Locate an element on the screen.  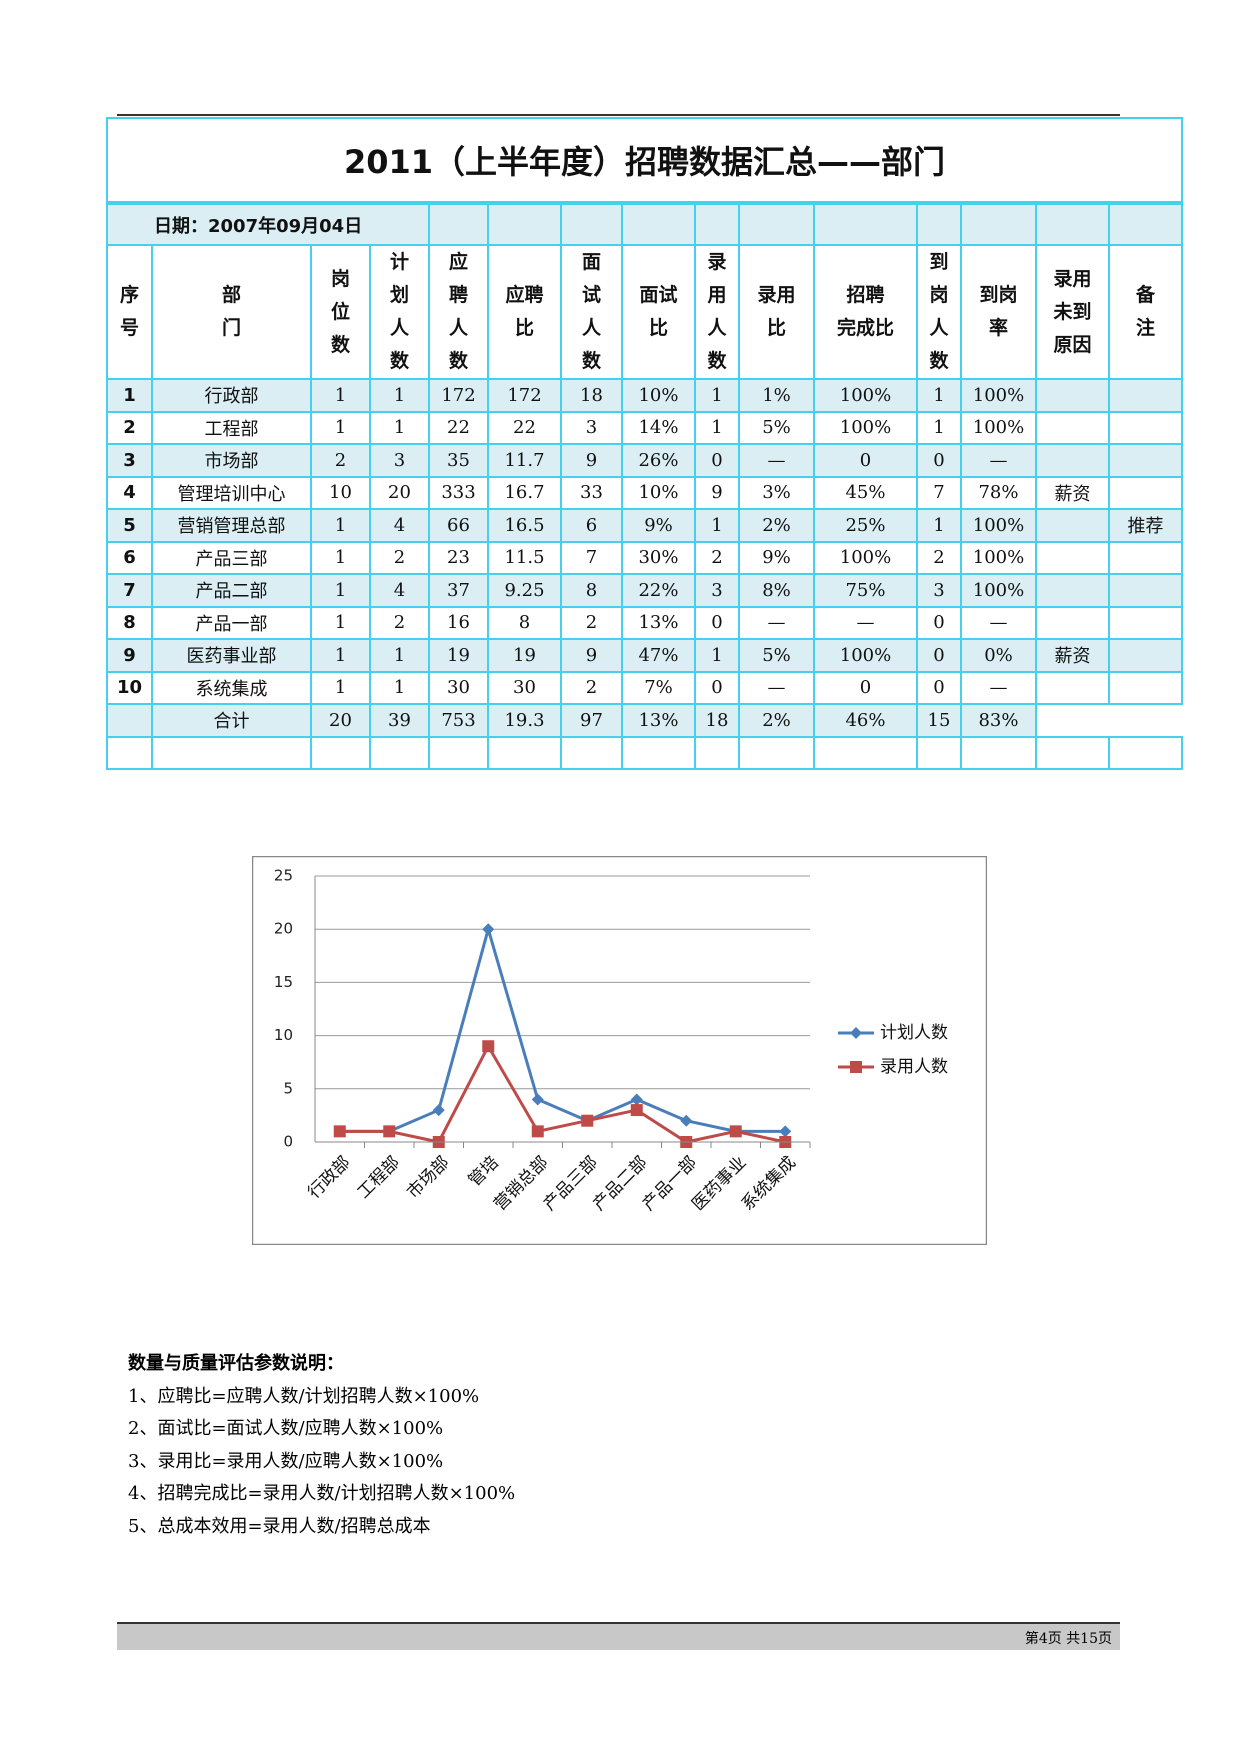
header-cell: 录用人数 is located at coordinates (717, 312).